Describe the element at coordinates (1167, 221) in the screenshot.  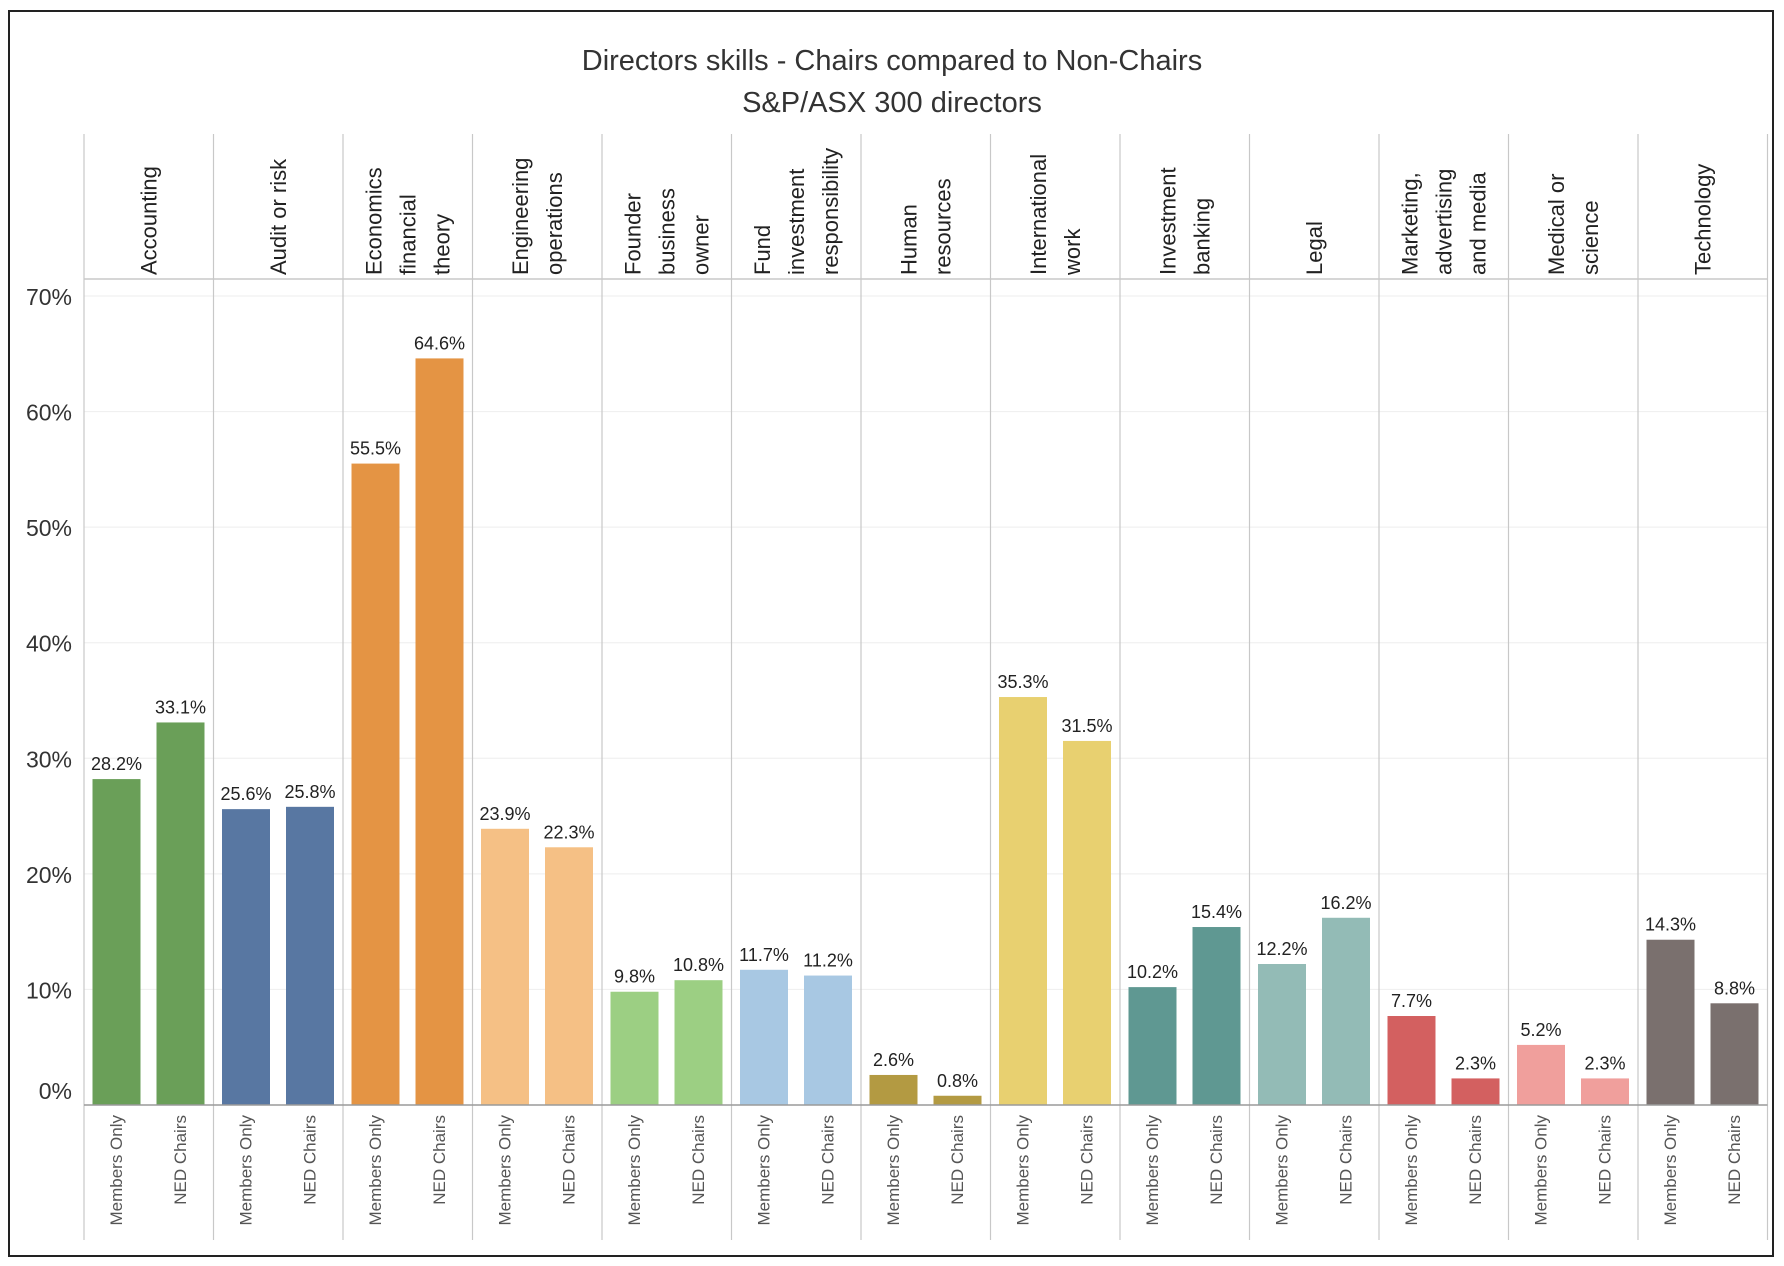
I see `category-header-label: Investment` at that location.